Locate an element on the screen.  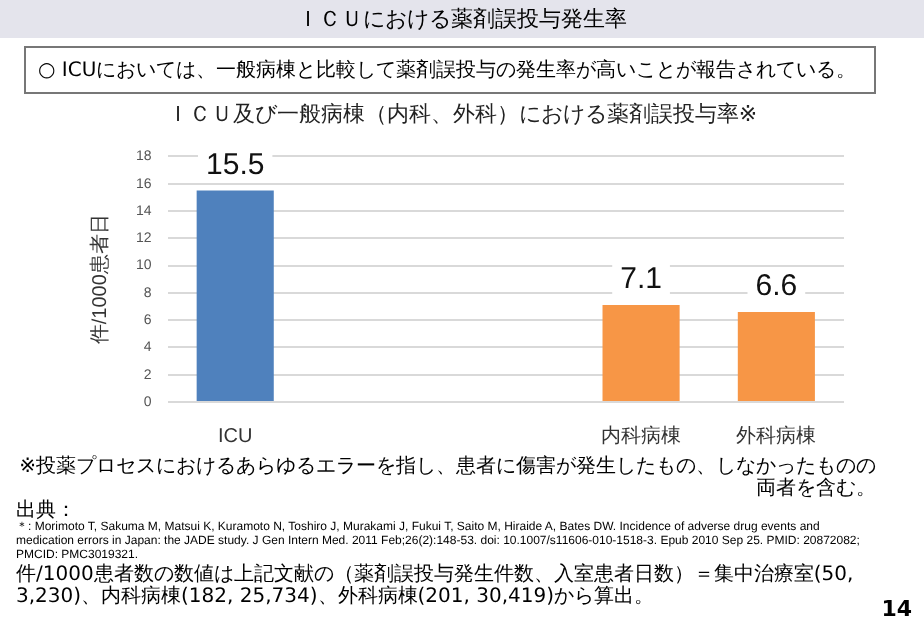
source-note: 出典： is located at coordinates (46, 511).